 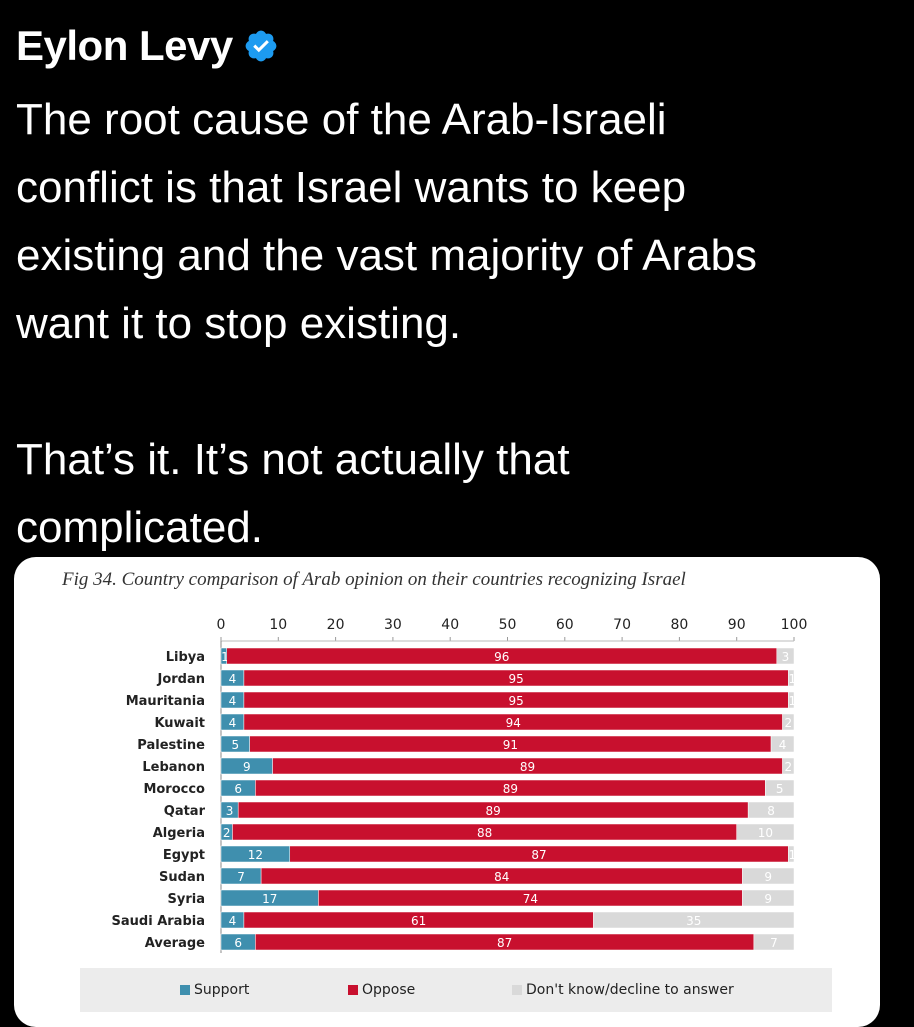 I want to click on data-label: 10, so click(x=765, y=833).